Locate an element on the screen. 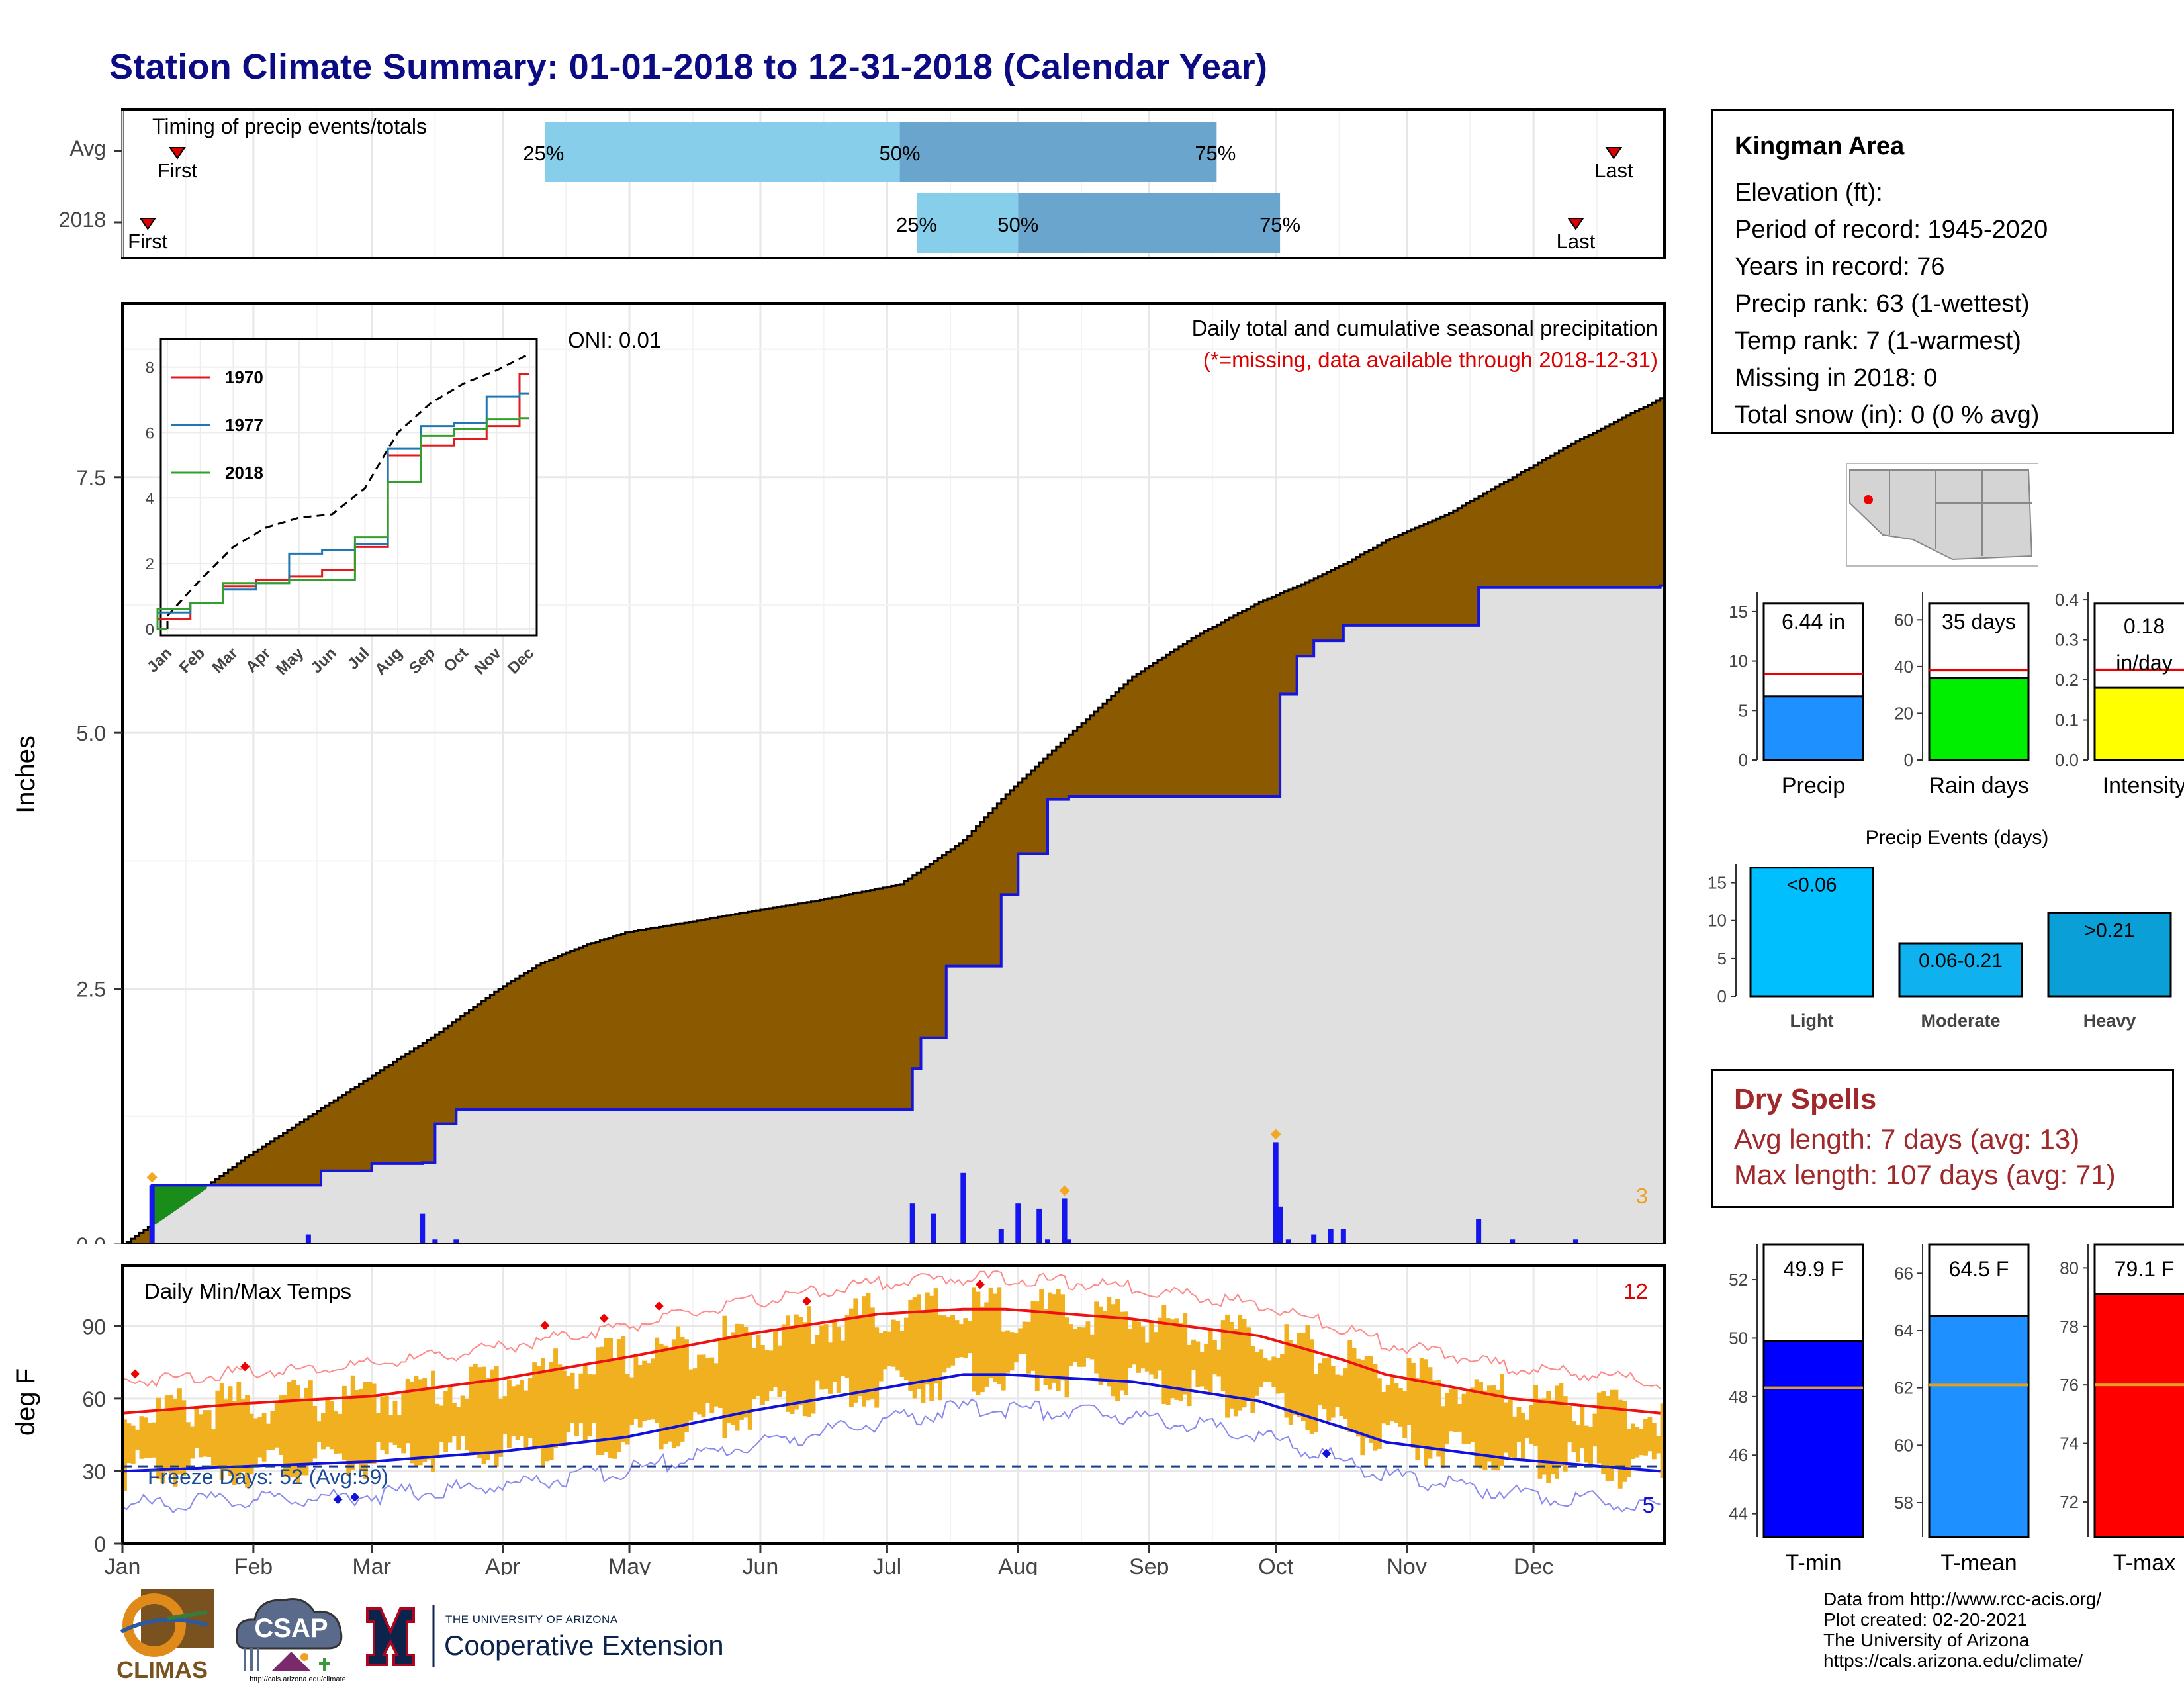  hot-days-count: 12 is located at coordinates (1635, 1291).